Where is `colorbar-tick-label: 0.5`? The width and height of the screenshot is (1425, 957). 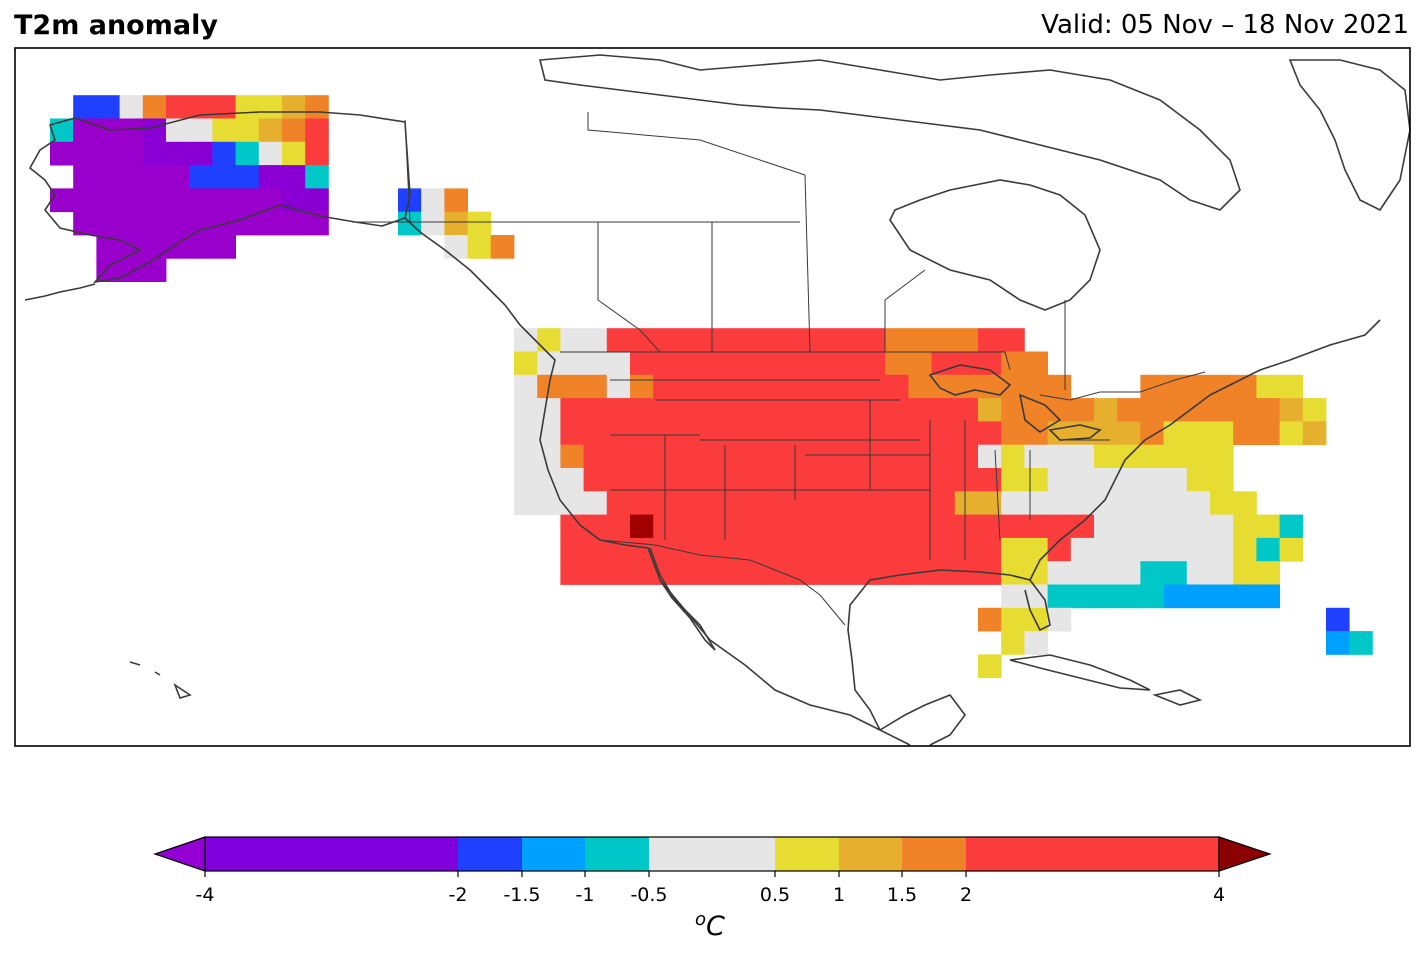 colorbar-tick-label: 0.5 is located at coordinates (775, 895).